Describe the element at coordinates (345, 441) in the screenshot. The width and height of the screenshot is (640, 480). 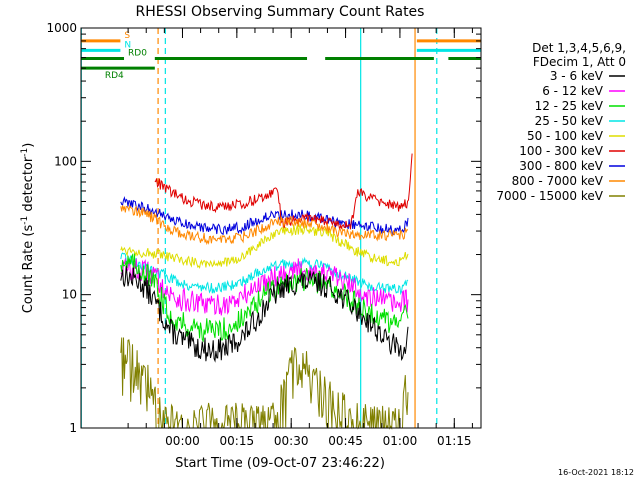
I see `x-tick-label-3: 00:45` at that location.